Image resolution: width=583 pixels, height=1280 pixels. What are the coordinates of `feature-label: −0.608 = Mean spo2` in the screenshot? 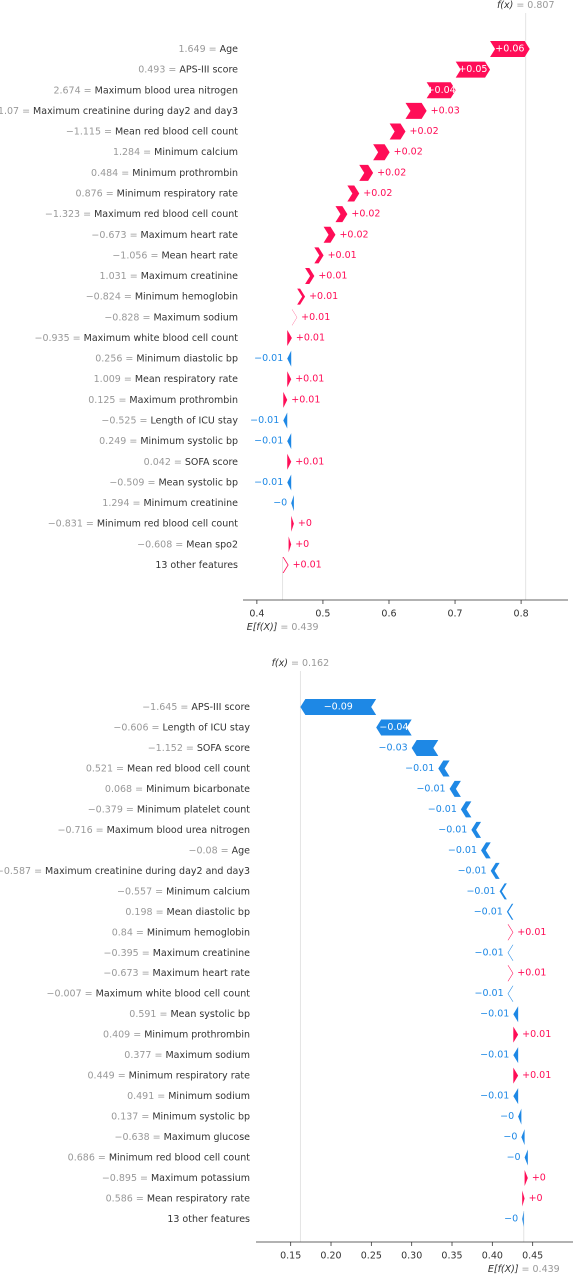 It's located at (187, 544).